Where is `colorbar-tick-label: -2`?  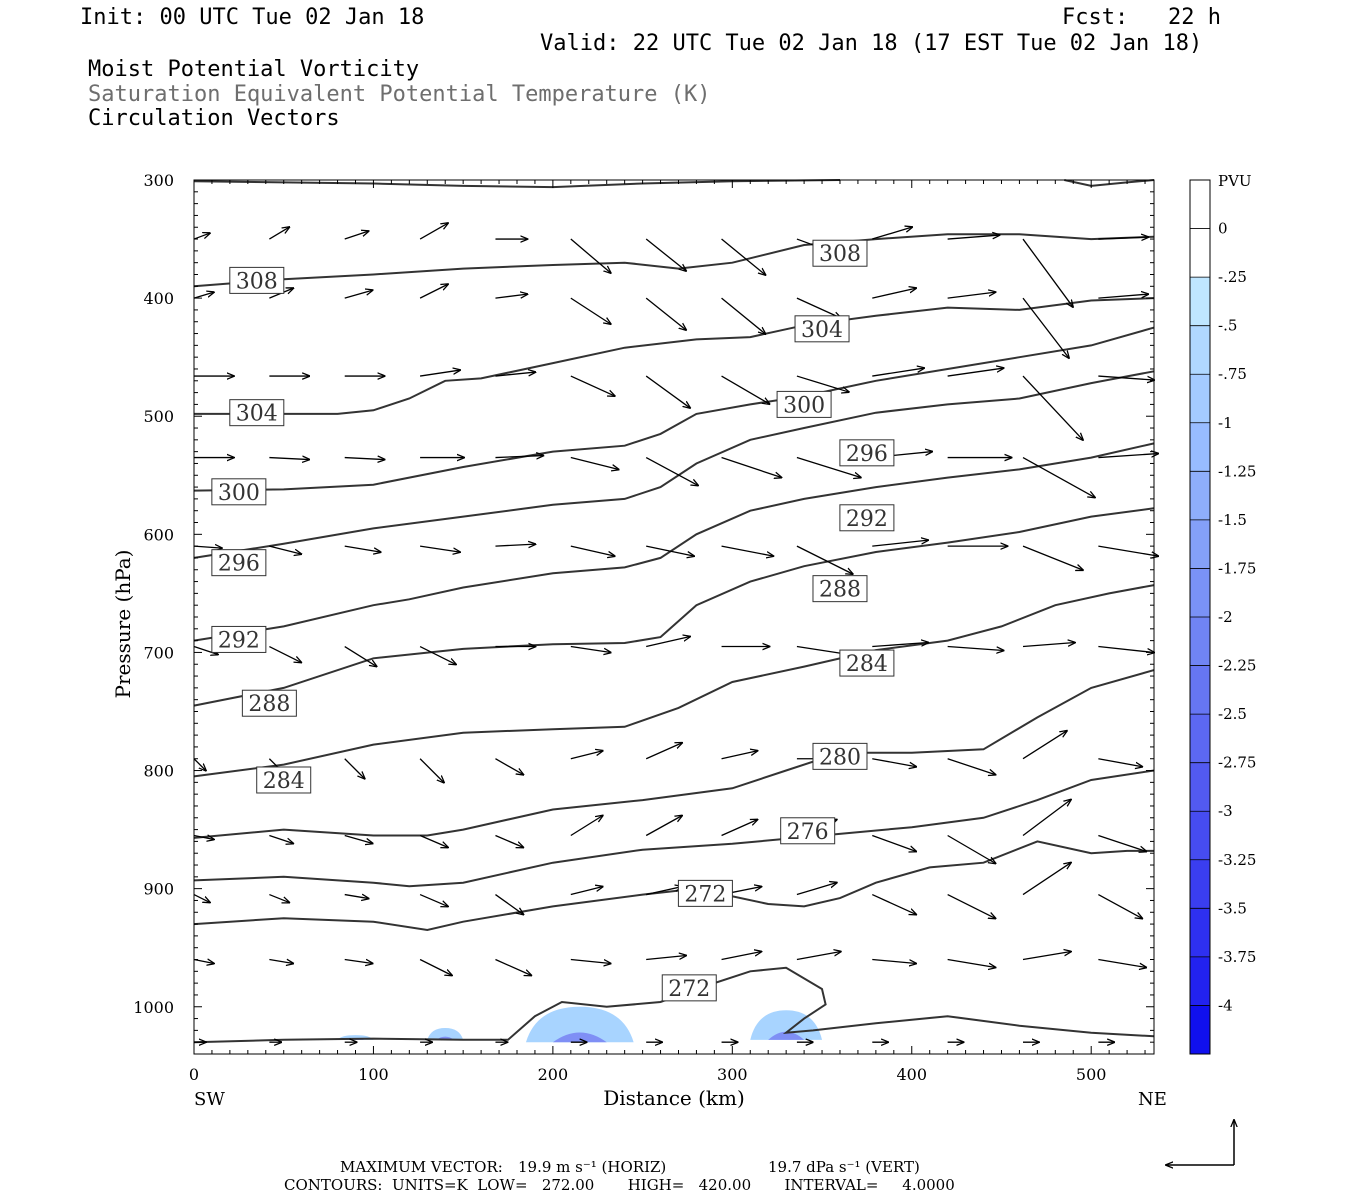 colorbar-tick-label: -2 is located at coordinates (1225, 617).